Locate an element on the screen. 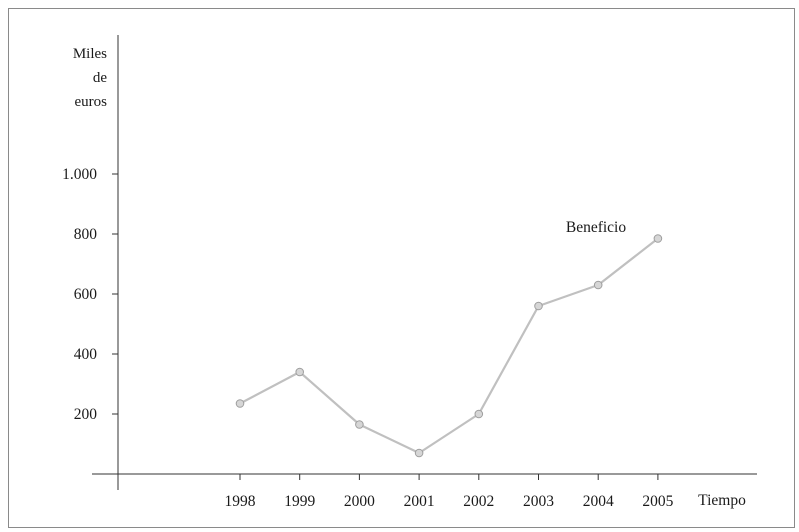 This screenshot has height=532, width=799. y-tick-label: 200 is located at coordinates (86, 414).